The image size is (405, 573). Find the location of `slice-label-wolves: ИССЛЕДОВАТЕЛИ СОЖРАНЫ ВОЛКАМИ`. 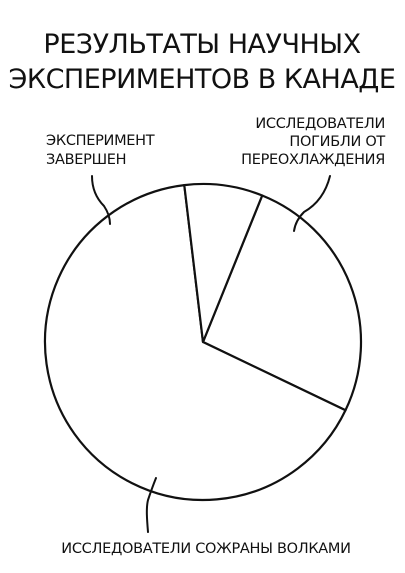

slice-label-wolves: ИССЛЕДОВАТЕЛИ СОЖРАНЫ ВОЛКАМИ is located at coordinates (205, 549).